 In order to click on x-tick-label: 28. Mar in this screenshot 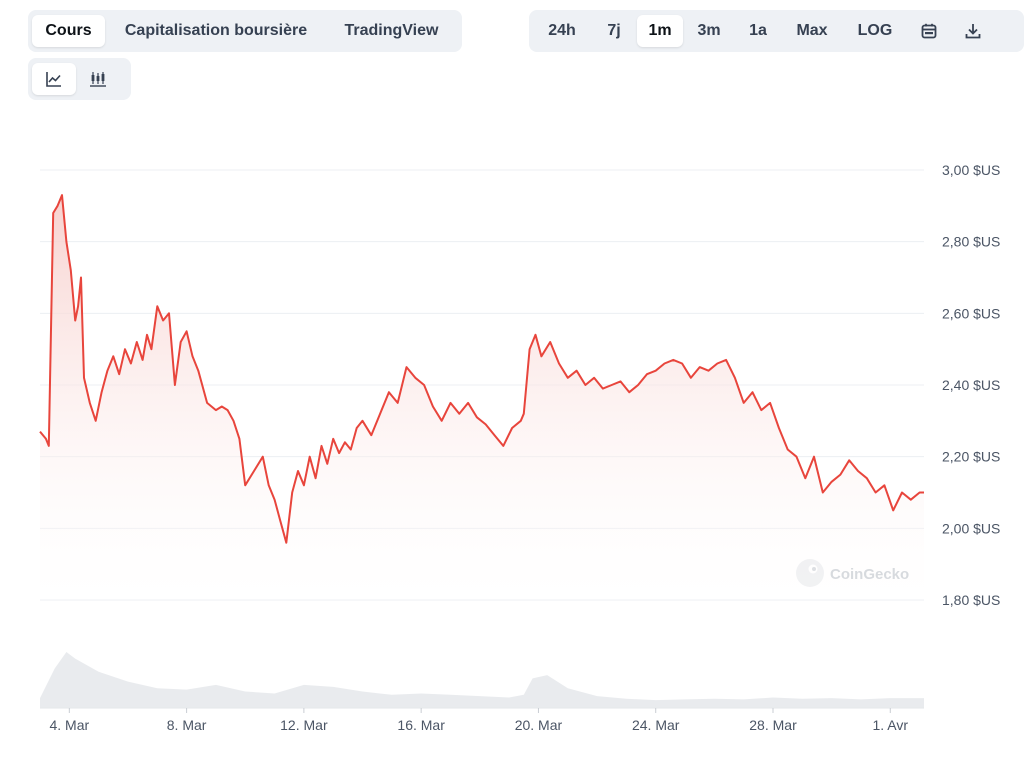, I will do `click(773, 725)`.